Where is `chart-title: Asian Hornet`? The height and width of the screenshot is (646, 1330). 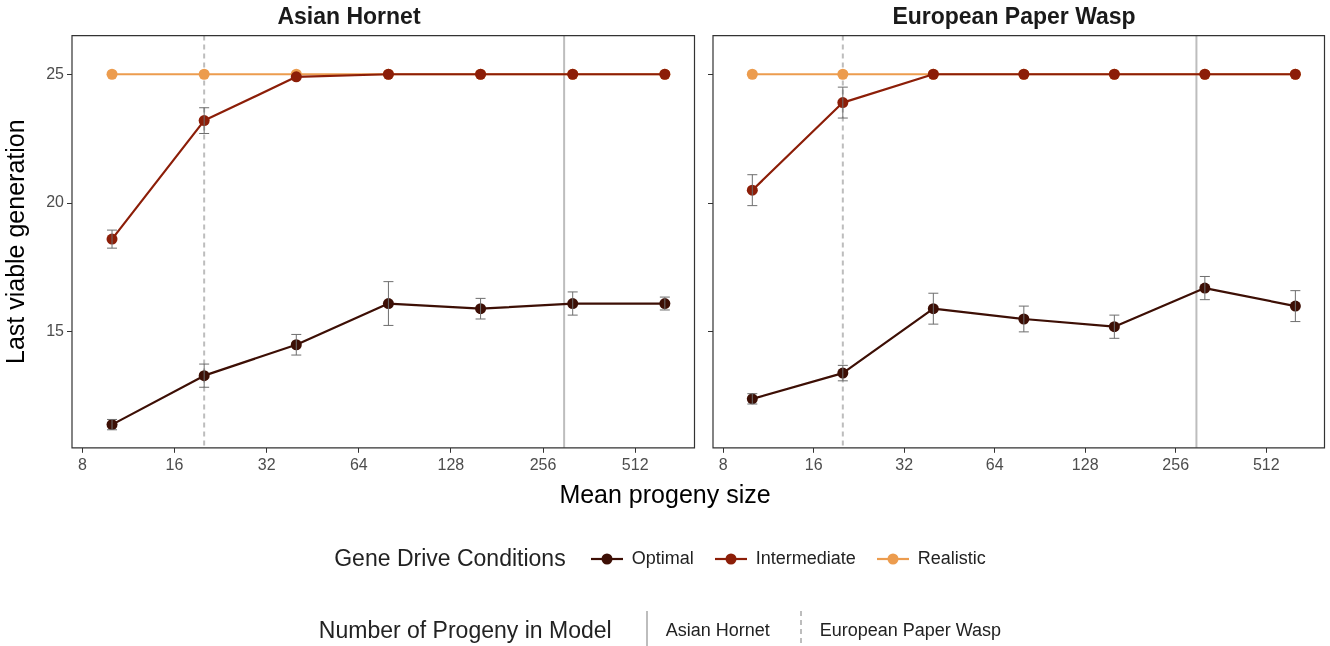 chart-title: Asian Hornet is located at coordinates (349, 16).